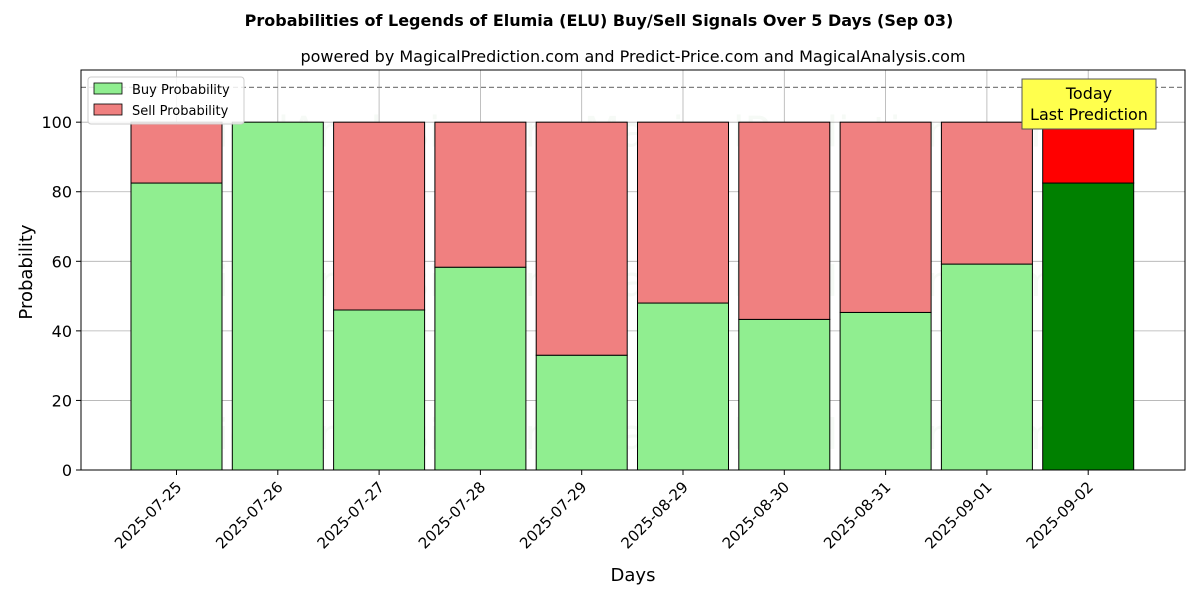 This screenshot has width=1200, height=600. I want to click on legend-label-sell: Sell Probability, so click(180, 111).